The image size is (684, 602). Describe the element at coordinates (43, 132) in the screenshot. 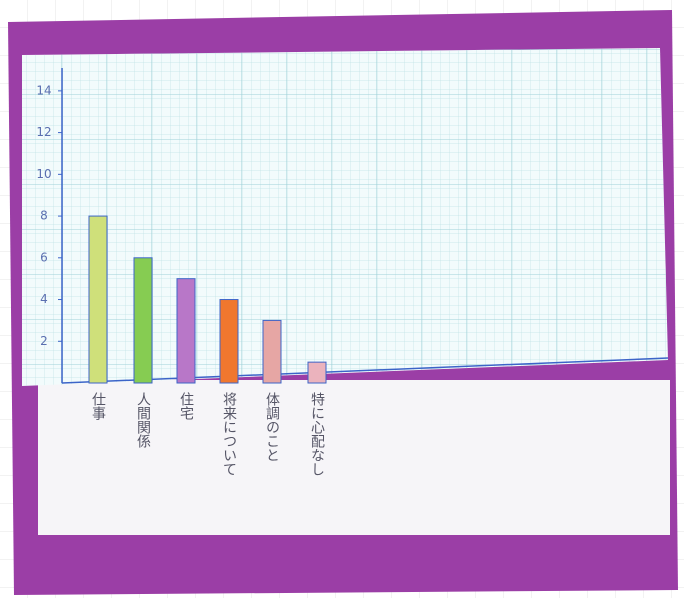

I see `y-tick-label: 12` at that location.